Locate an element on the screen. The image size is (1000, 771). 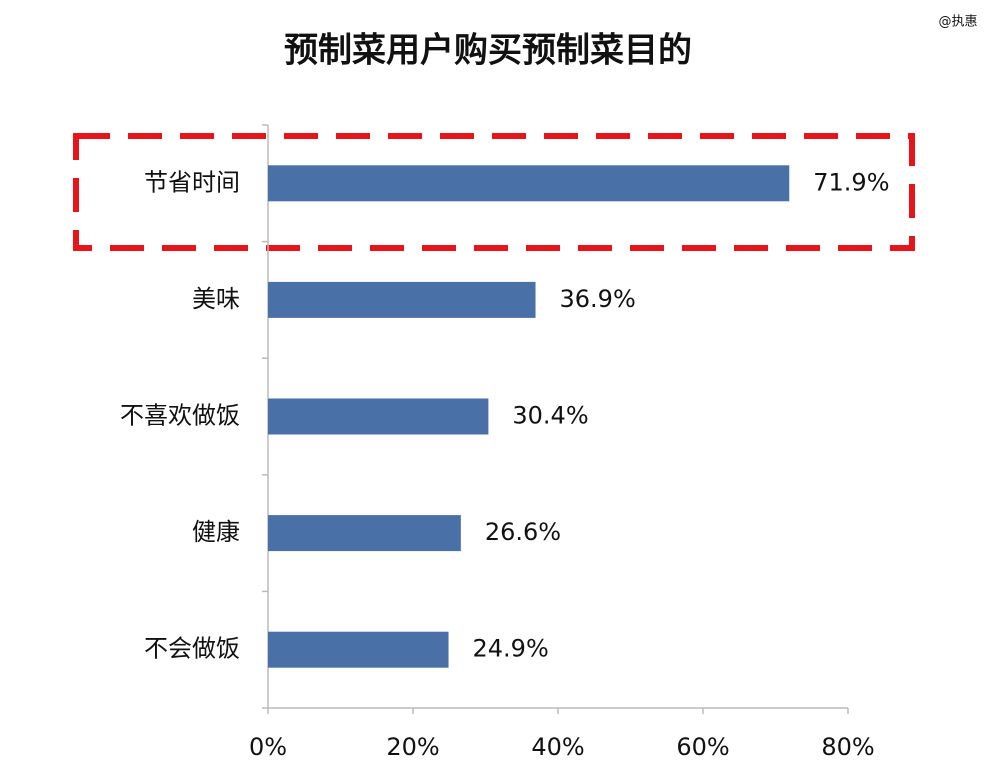
y-tick-label: 不会做饭 is located at coordinates (192, 649).